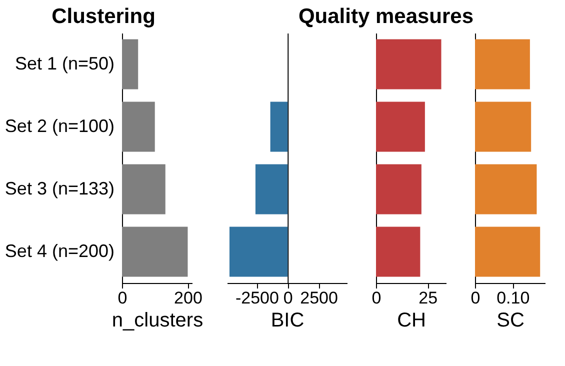  I want to click on x-tick-label: 0.10, so click(513, 298).